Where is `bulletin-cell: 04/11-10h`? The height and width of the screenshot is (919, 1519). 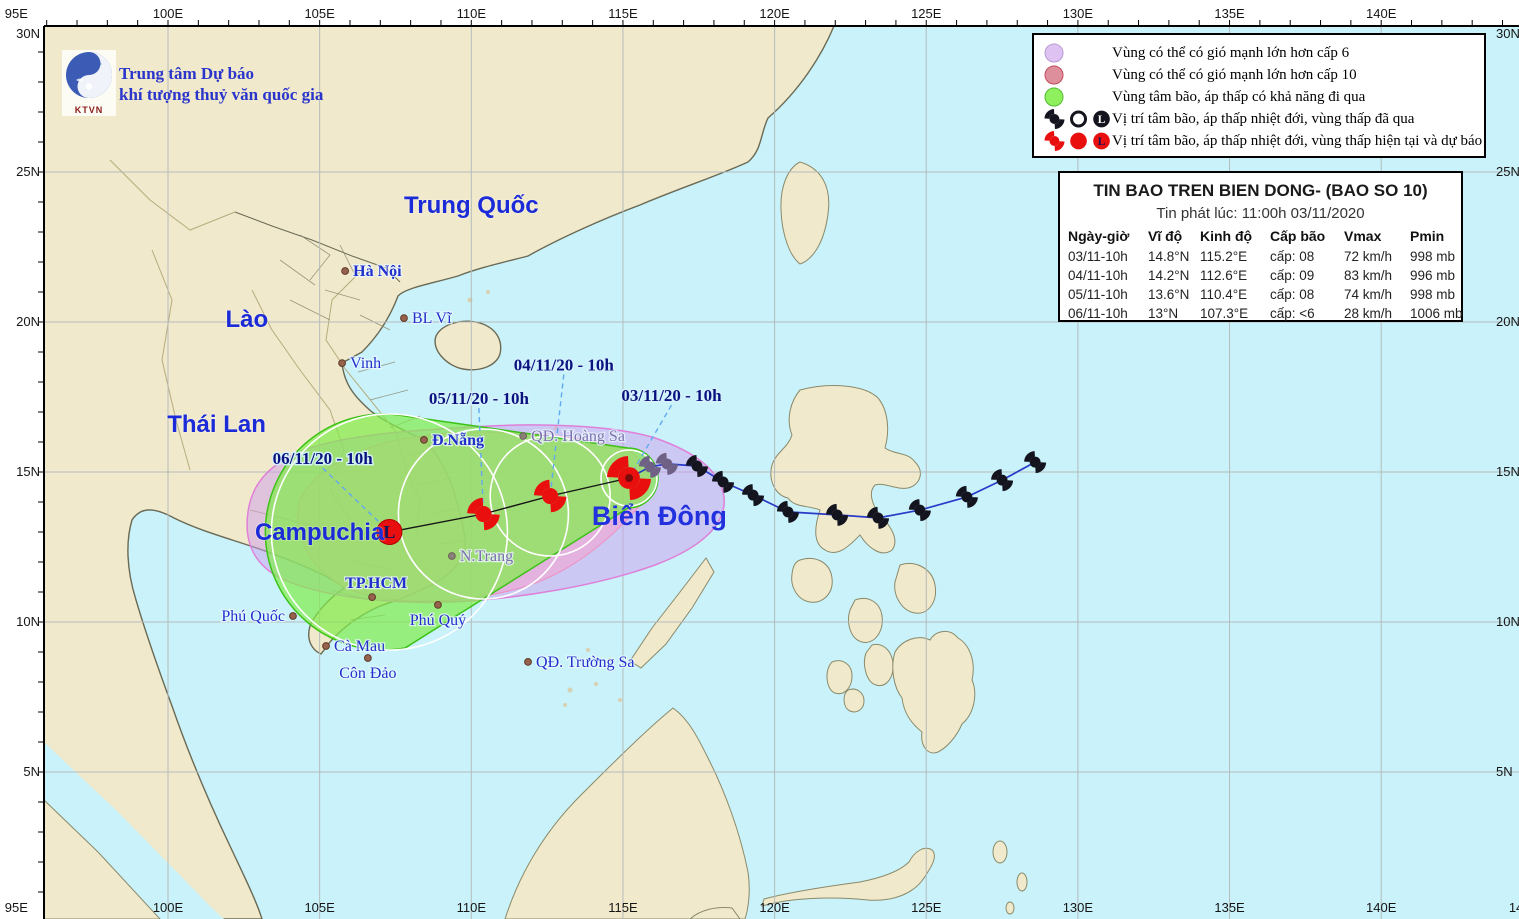
bulletin-cell: 04/11-10h is located at coordinates (1098, 275).